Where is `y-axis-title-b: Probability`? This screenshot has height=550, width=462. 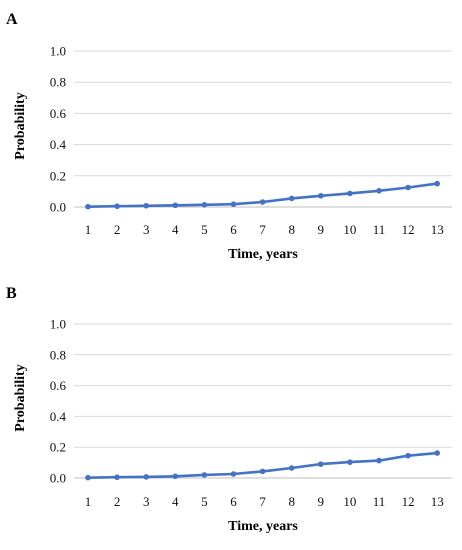 y-axis-title-b: Probability is located at coordinates (20, 397).